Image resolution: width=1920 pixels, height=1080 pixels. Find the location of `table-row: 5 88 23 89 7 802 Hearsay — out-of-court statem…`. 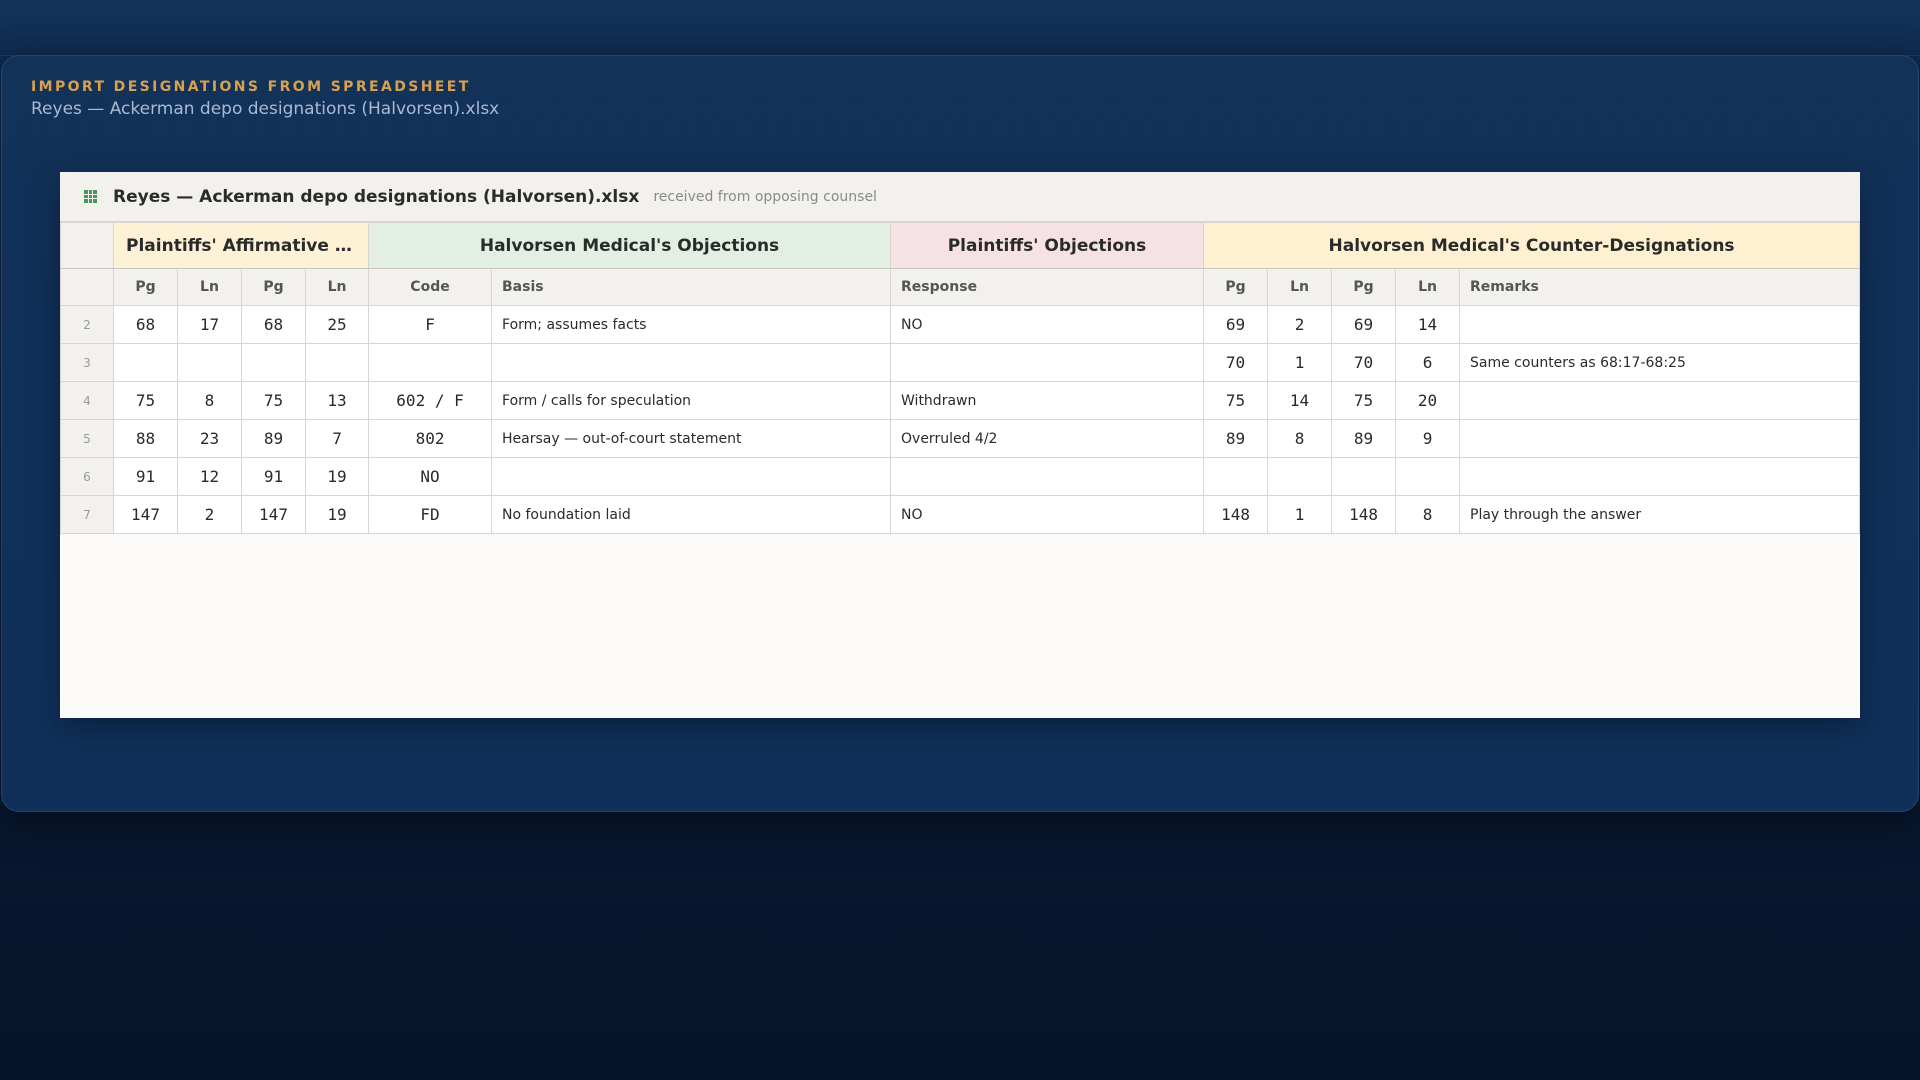

table-row: 5 88 23 89 7 802 Hearsay — out-of-court statem… is located at coordinates (960, 439).